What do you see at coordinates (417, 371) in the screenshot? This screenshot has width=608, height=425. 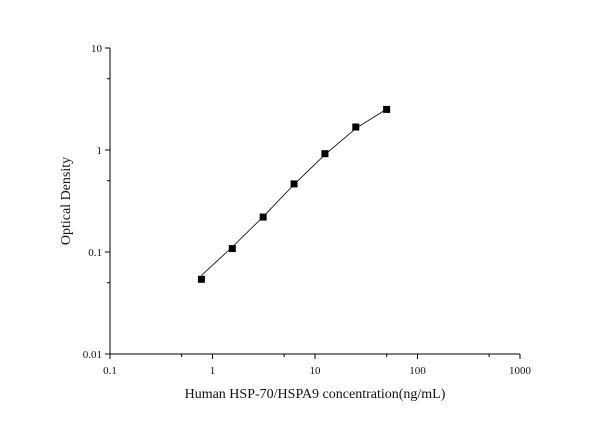 I see `x-tick-label: 100` at bounding box center [417, 371].